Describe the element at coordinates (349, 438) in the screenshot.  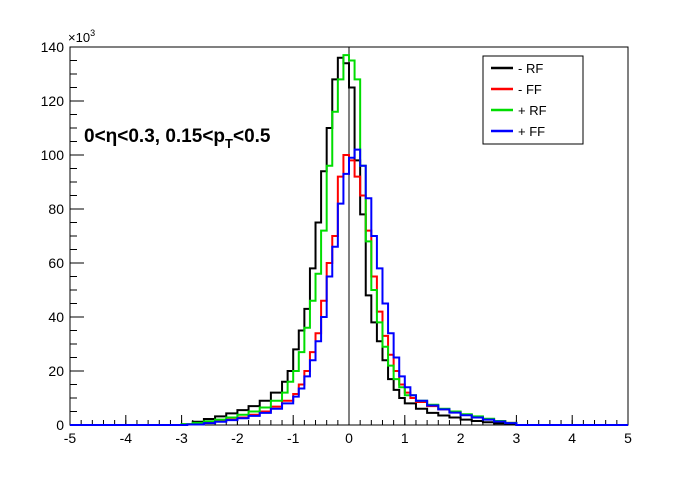
I see `x-tick-label: 0` at that location.